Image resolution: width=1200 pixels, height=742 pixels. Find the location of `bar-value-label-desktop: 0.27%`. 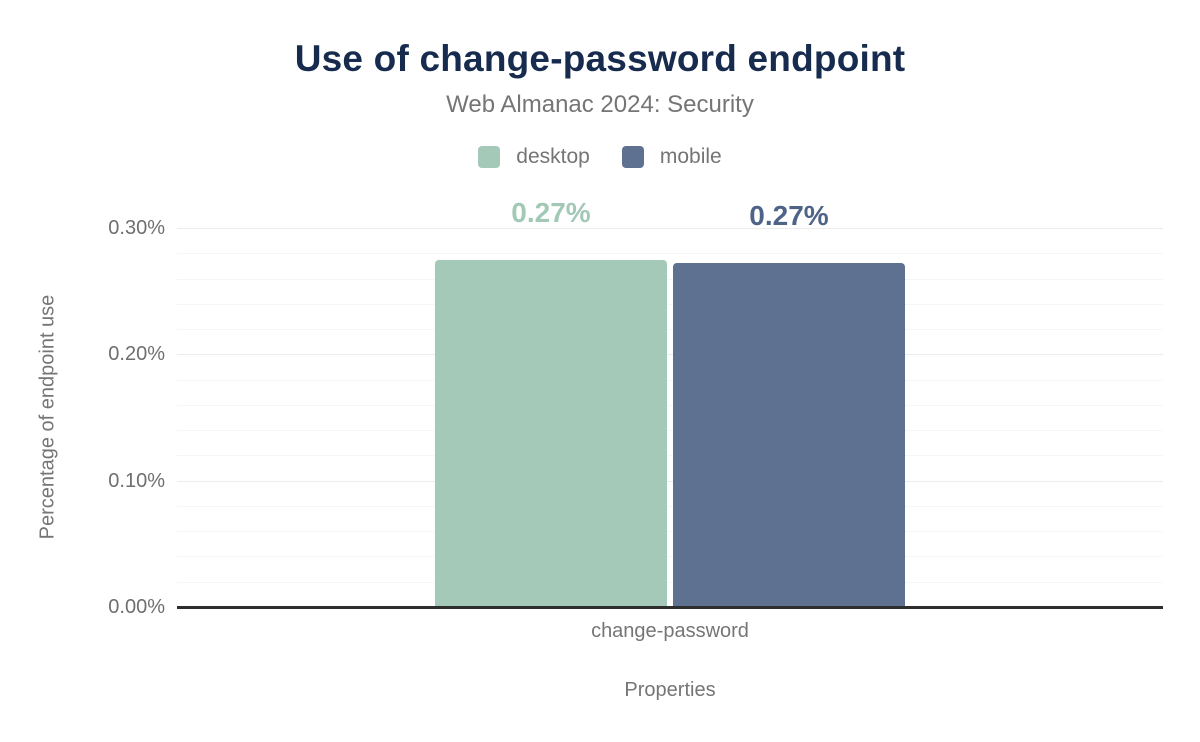

bar-value-label-desktop: 0.27% is located at coordinates (551, 212).